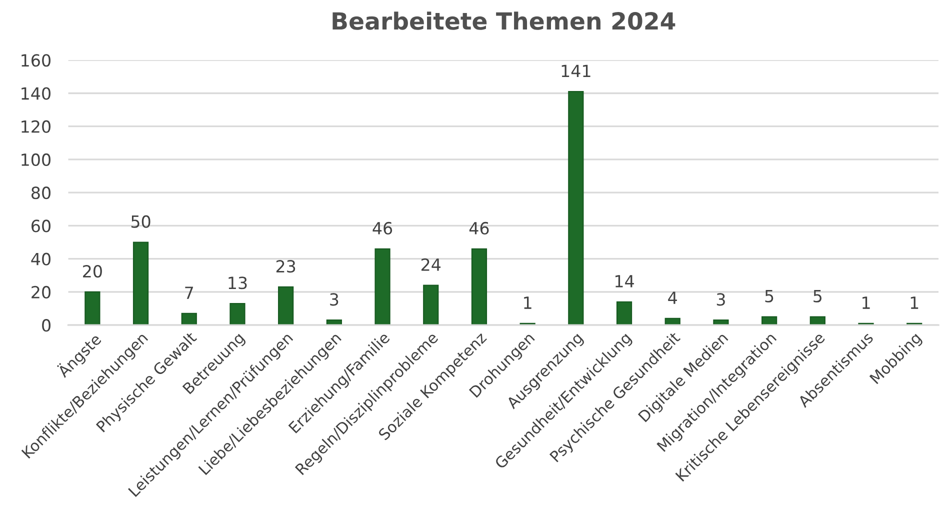 The width and height of the screenshot is (948, 532). I want to click on y-tick-label: 100, so click(36, 159).